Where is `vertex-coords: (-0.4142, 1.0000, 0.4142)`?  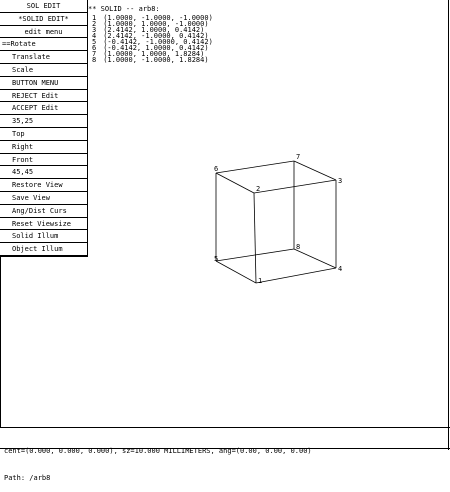 vertex-coords: (-0.4142, 1.0000, 0.4142) is located at coordinates (156, 48).